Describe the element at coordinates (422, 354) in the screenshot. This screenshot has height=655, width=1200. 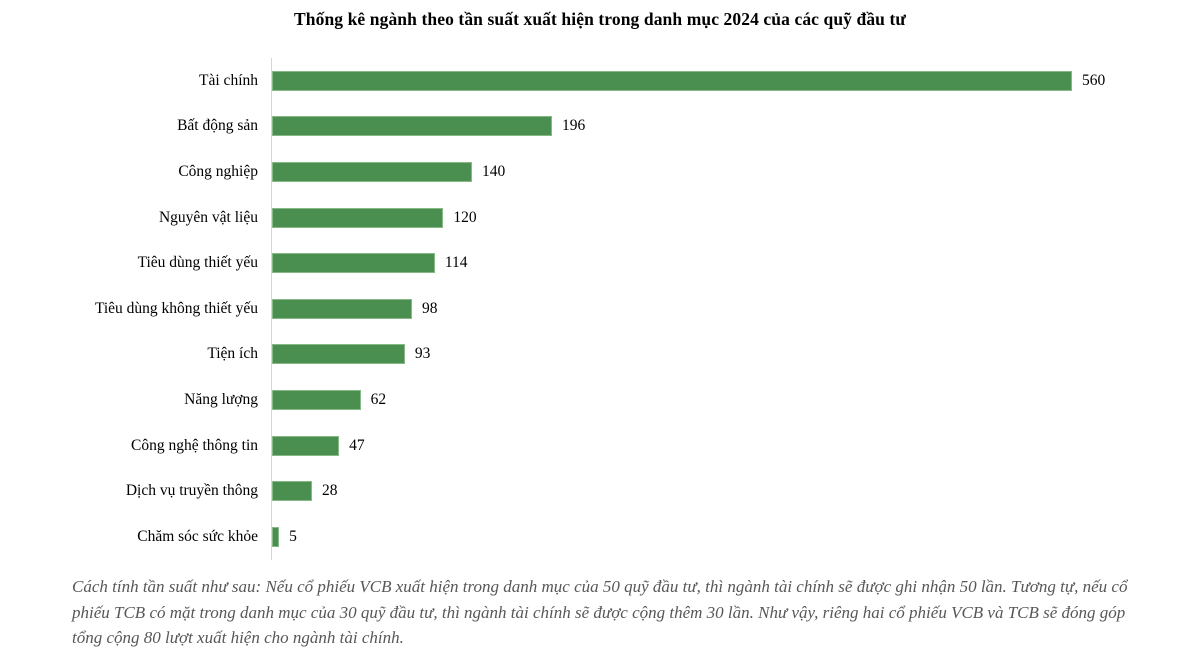
I see `bar-value-label: 93` at that location.